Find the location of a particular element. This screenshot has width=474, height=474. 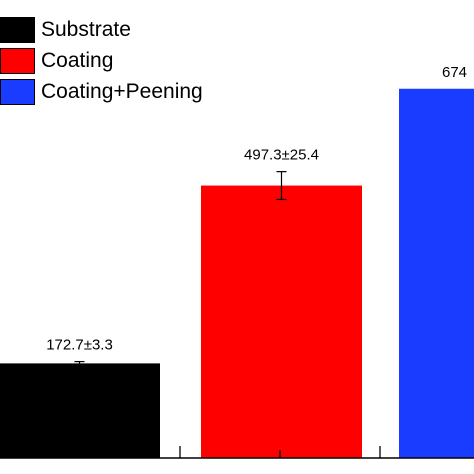

legend-label-coating: Coating is located at coordinates (77, 60).